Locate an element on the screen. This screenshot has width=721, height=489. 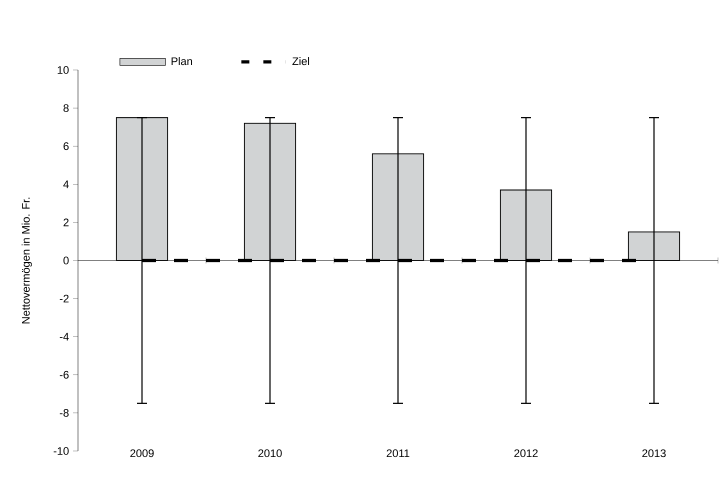
x-tick-label: 2013 is located at coordinates (654, 453).